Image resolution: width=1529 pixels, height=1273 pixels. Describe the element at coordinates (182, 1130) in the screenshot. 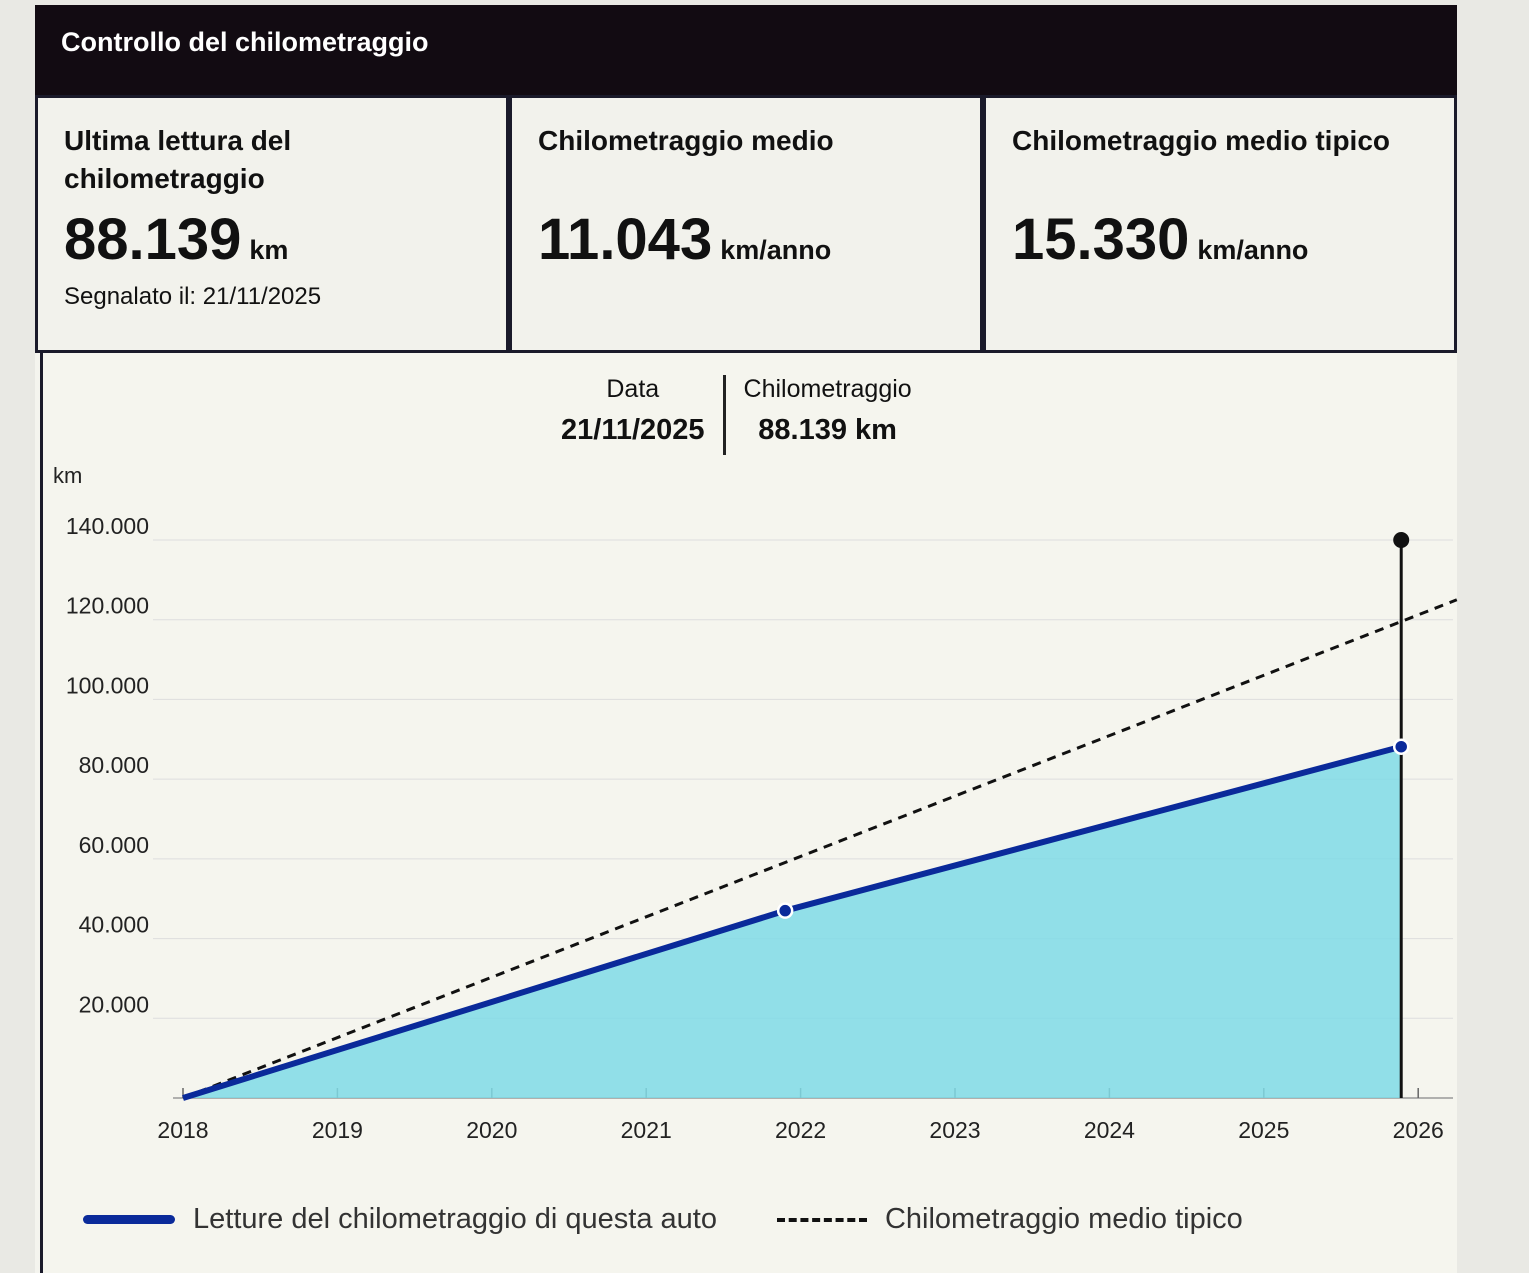

I see `x-tick-label: 2018` at that location.